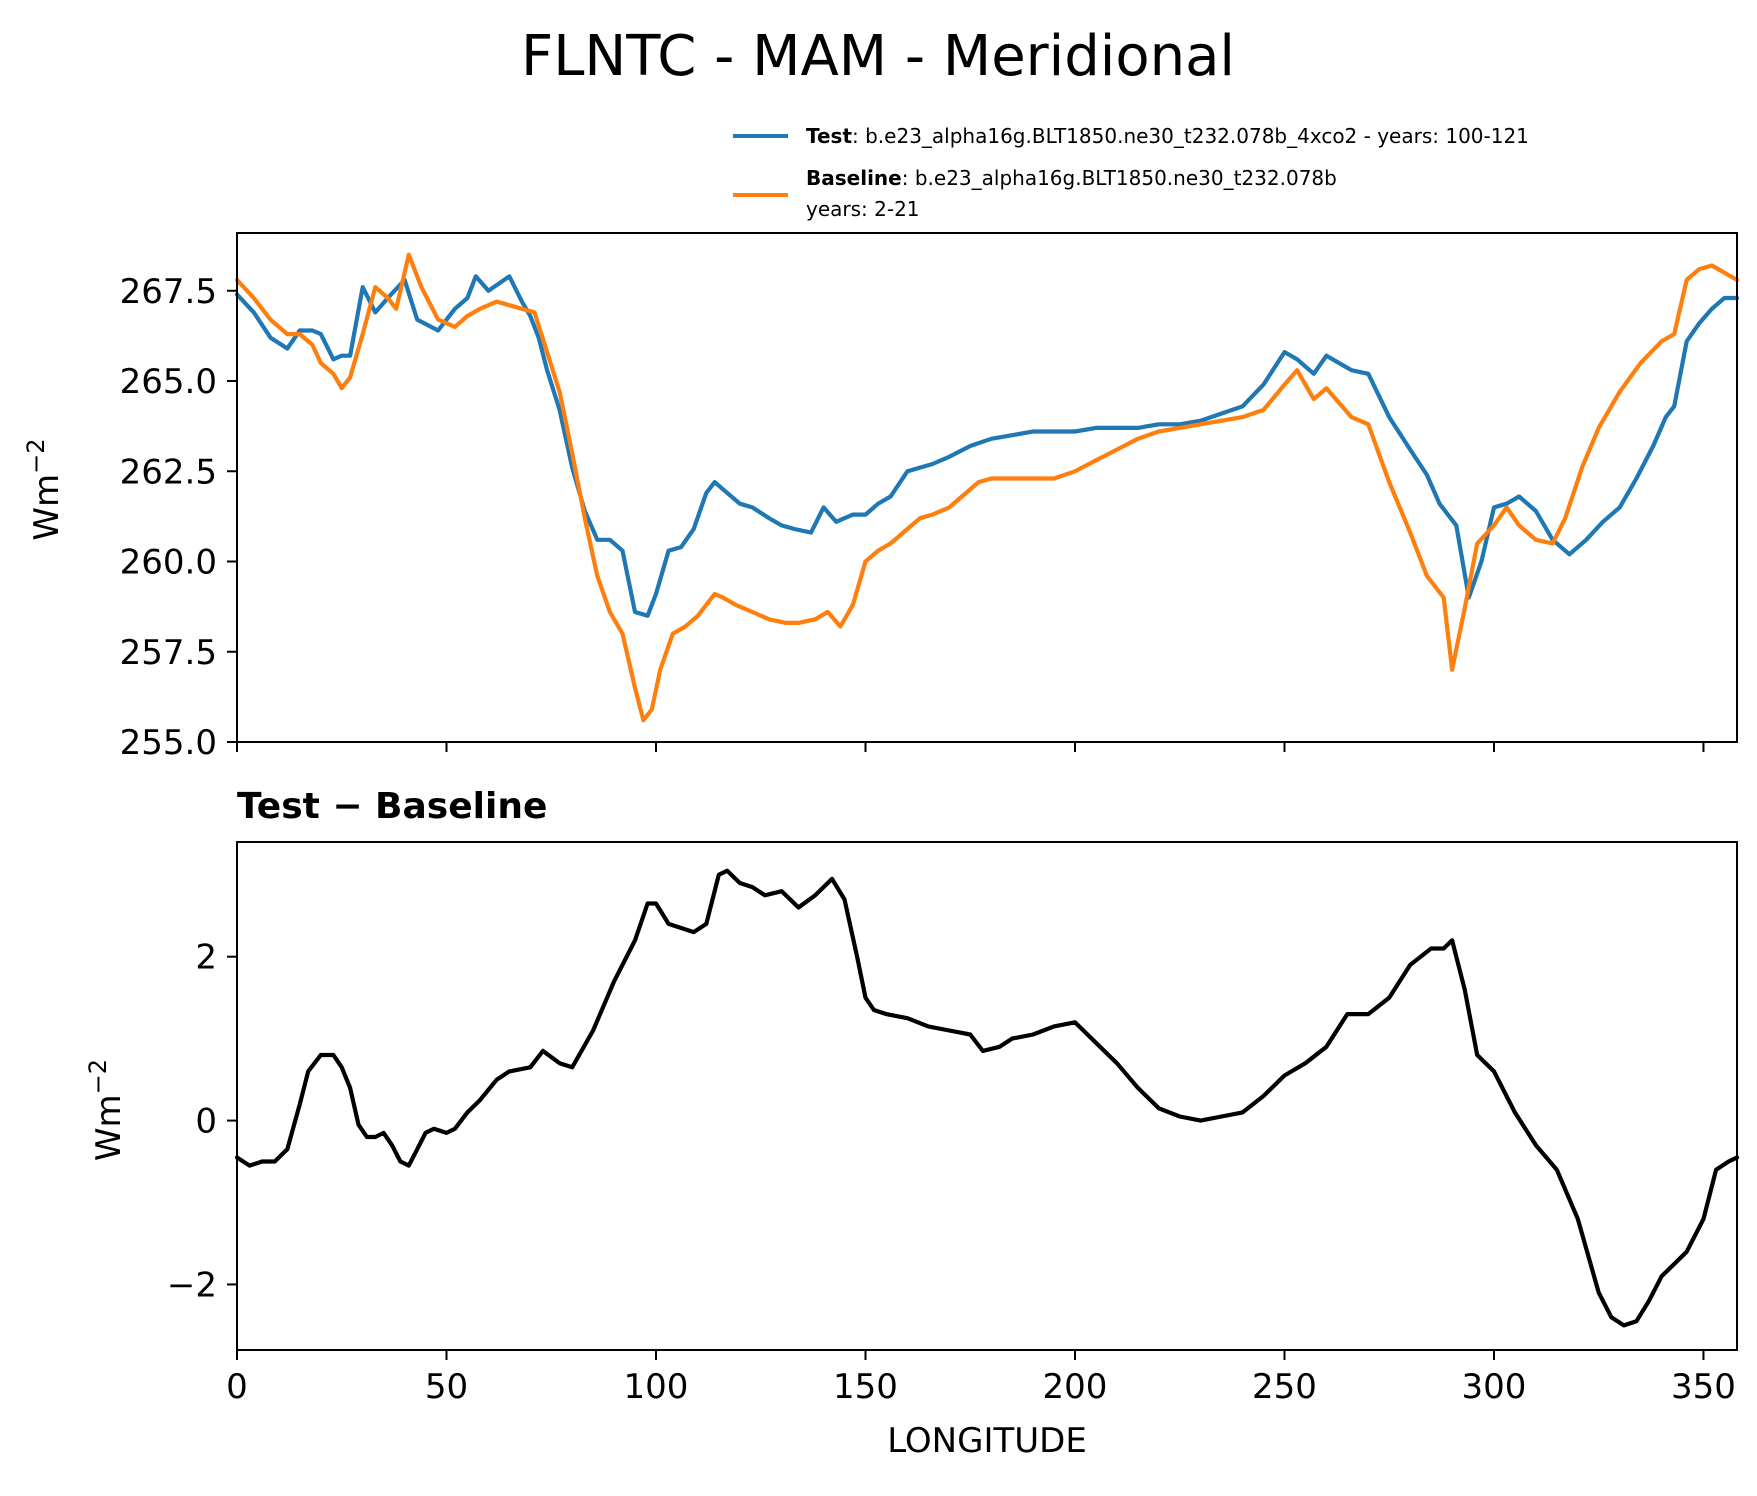  Describe the element at coordinates (446, 1387) in the screenshot. I see `bottom-xtick-label: 50` at that location.